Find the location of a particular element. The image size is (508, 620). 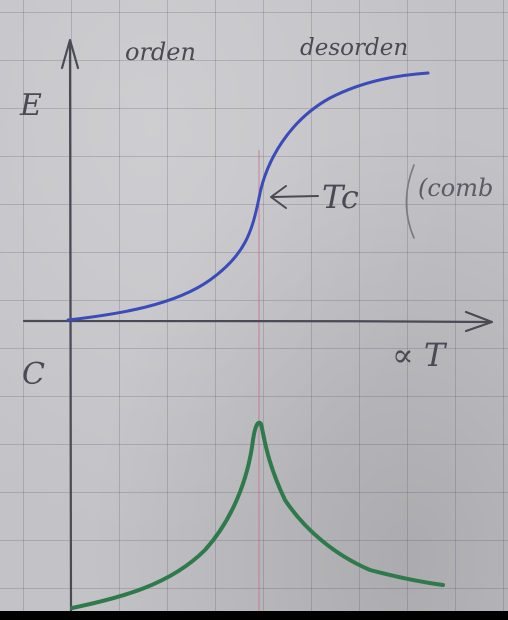

critical-point-label: Tc is located at coordinates (340, 197).